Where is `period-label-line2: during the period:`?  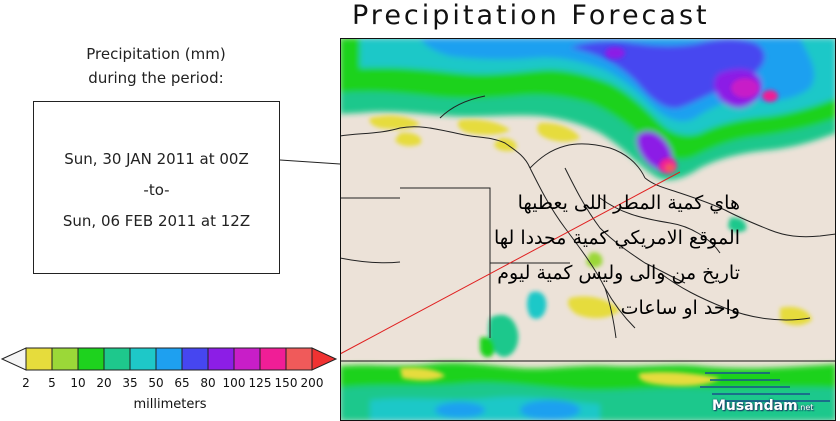
period-label-line2: during the period: is located at coordinates (156, 78).